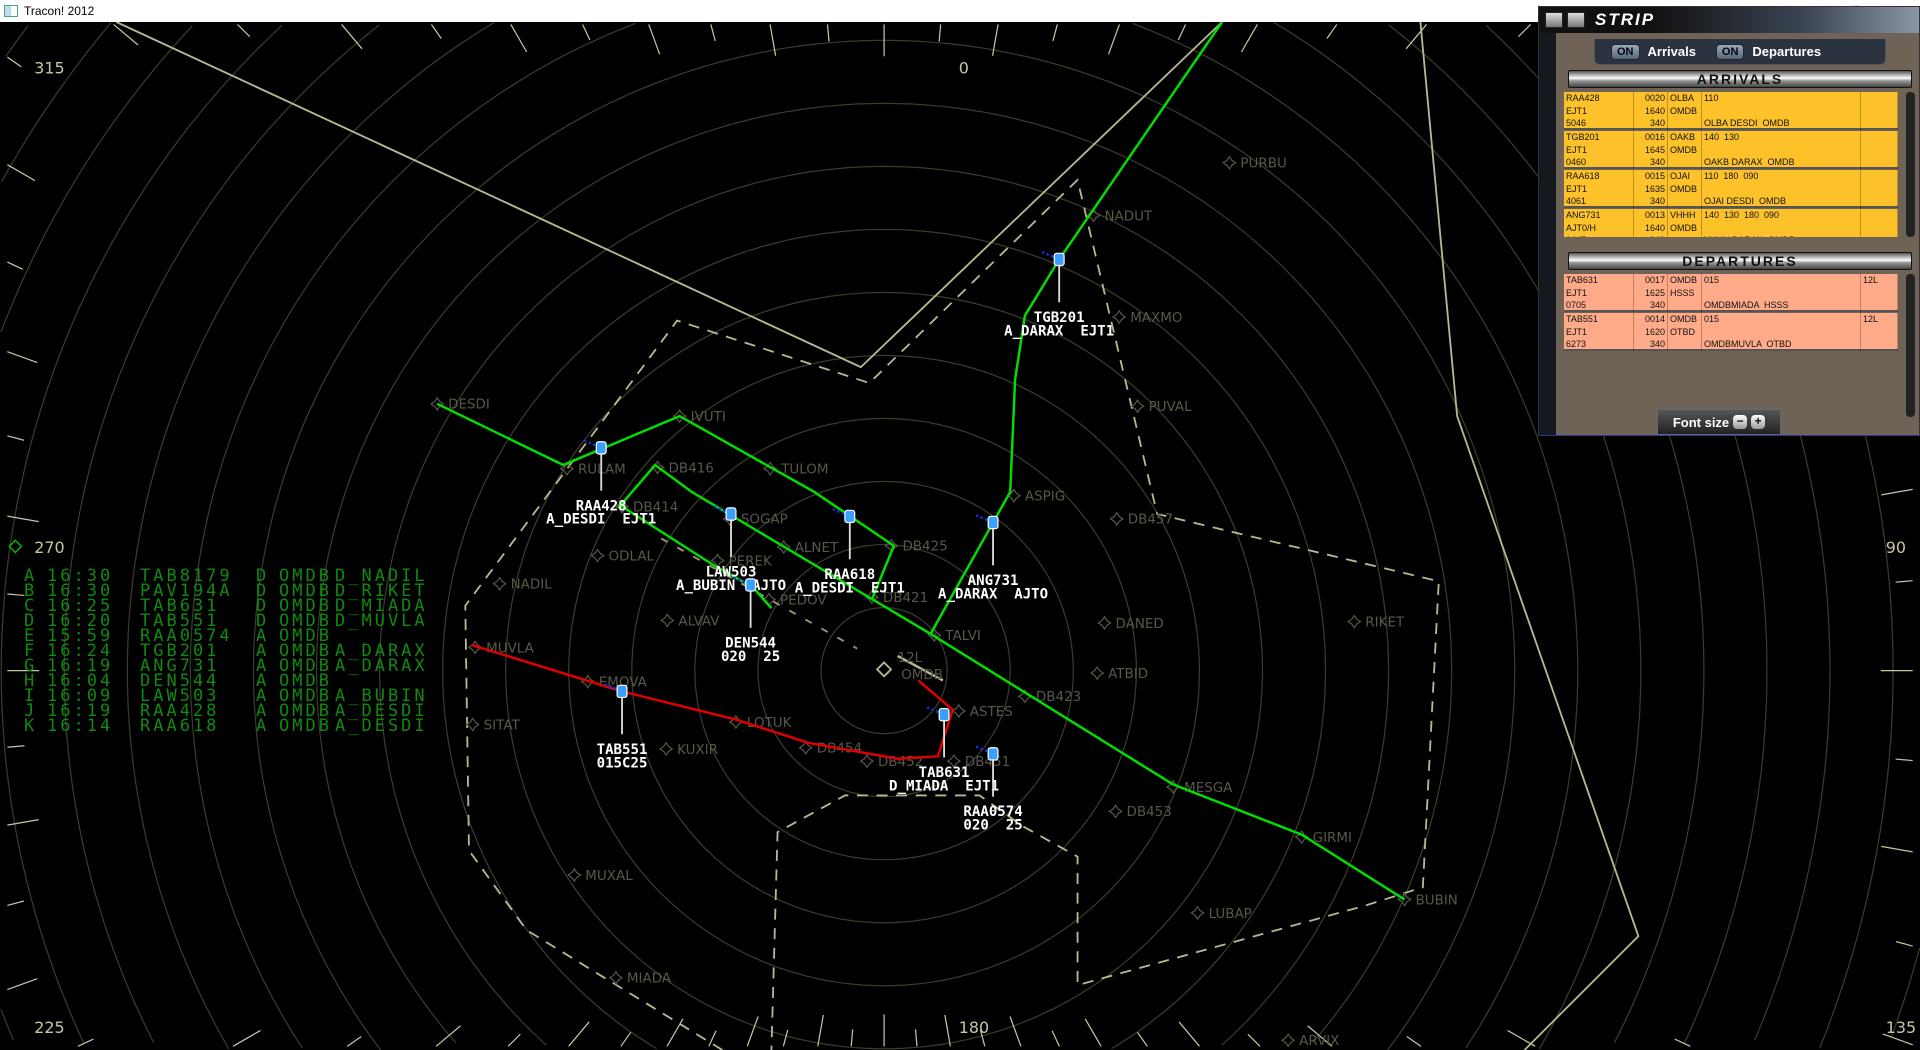 The height and width of the screenshot is (1050, 1920). What do you see at coordinates (1599, 235) in the screenshot?
I see `strip-field: 6447` at bounding box center [1599, 235].